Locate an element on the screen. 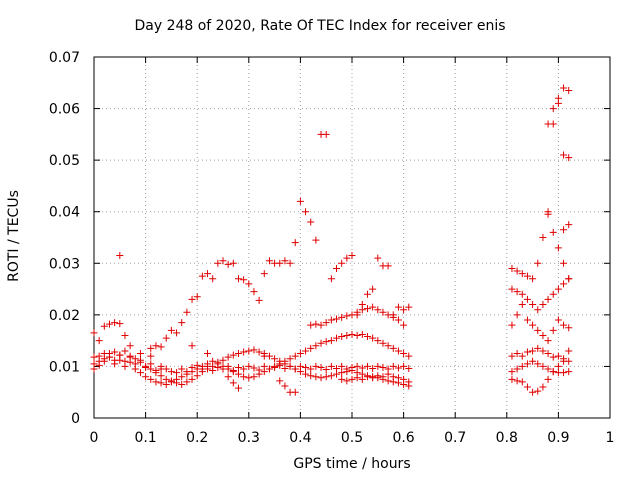  x-tick-label: 0.4 is located at coordinates (300, 438).